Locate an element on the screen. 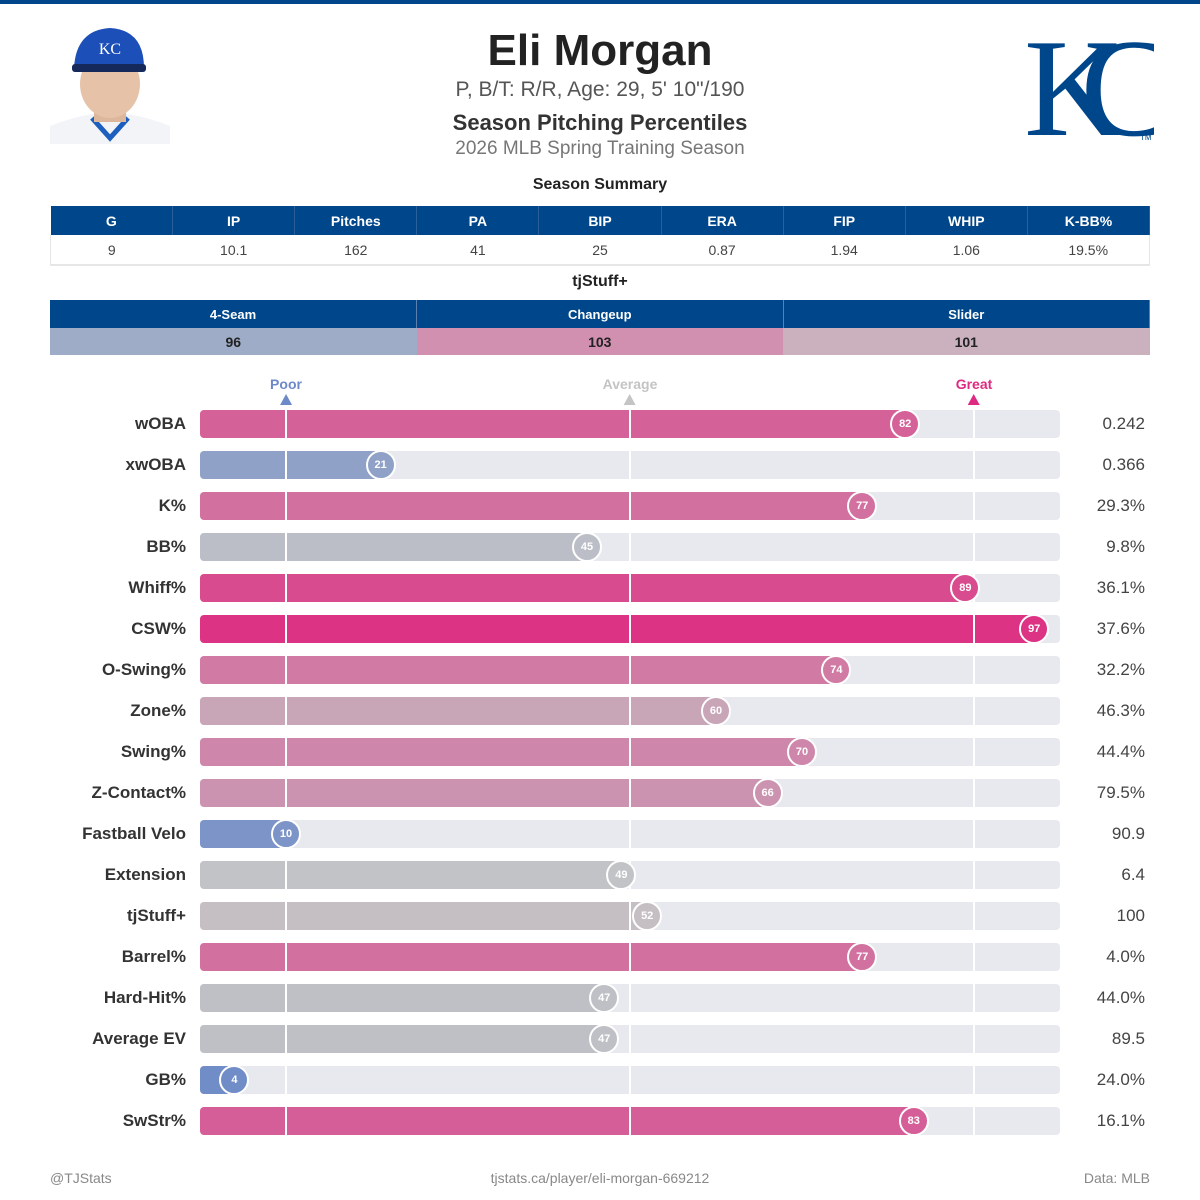  metric-row: GB% 4 24.0% is located at coordinates (600, 1080).